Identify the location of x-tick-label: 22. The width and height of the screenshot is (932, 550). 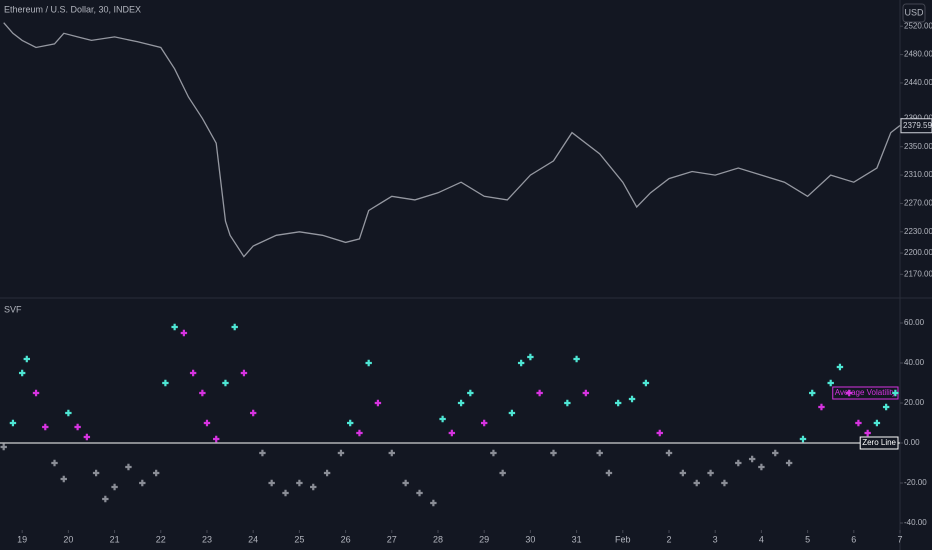
(161, 539).